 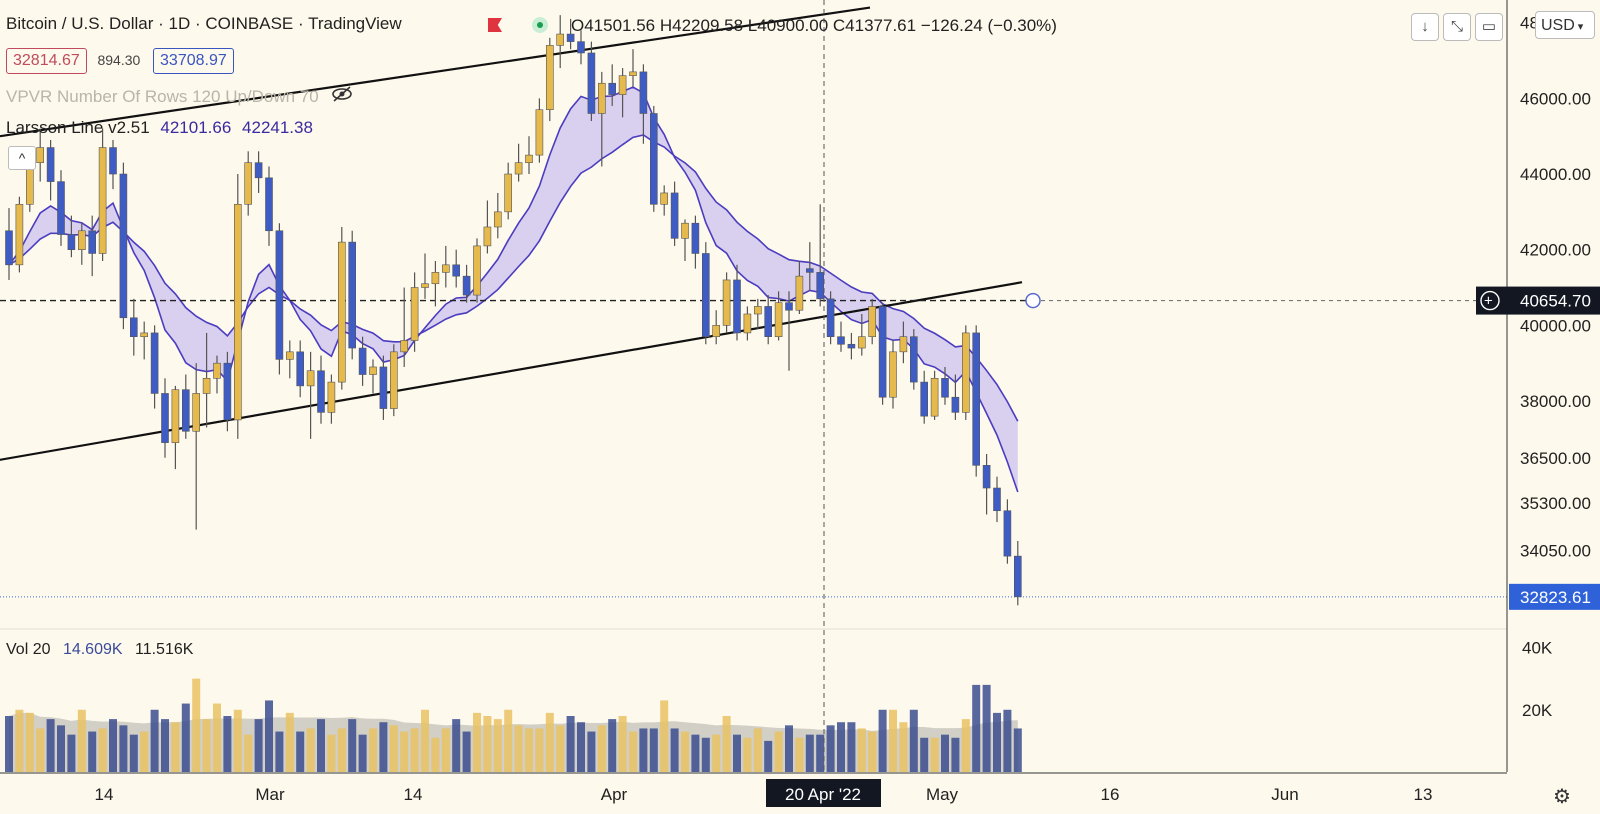 I want to click on volume-legend: Vol 20 14.609K 11.516K, so click(x=100, y=649).